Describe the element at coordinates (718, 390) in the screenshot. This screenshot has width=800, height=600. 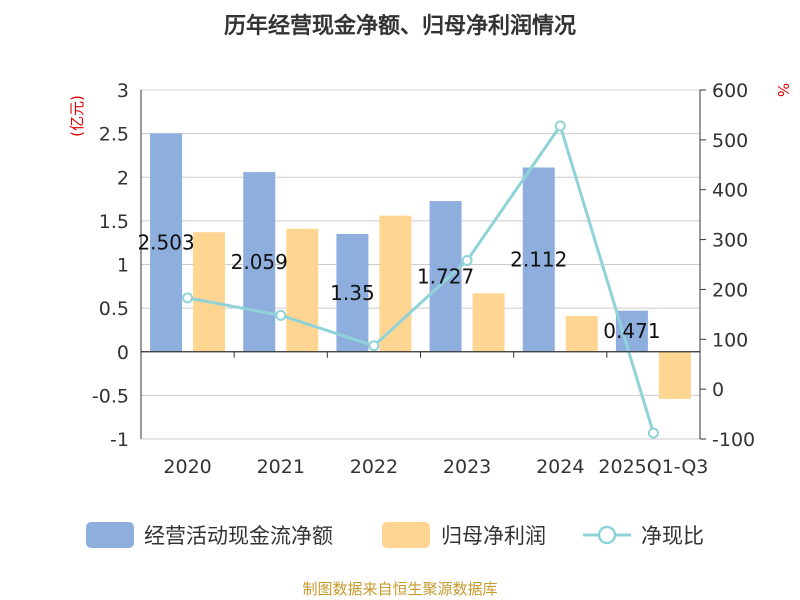
I see `y-right-tick-label: 0` at that location.